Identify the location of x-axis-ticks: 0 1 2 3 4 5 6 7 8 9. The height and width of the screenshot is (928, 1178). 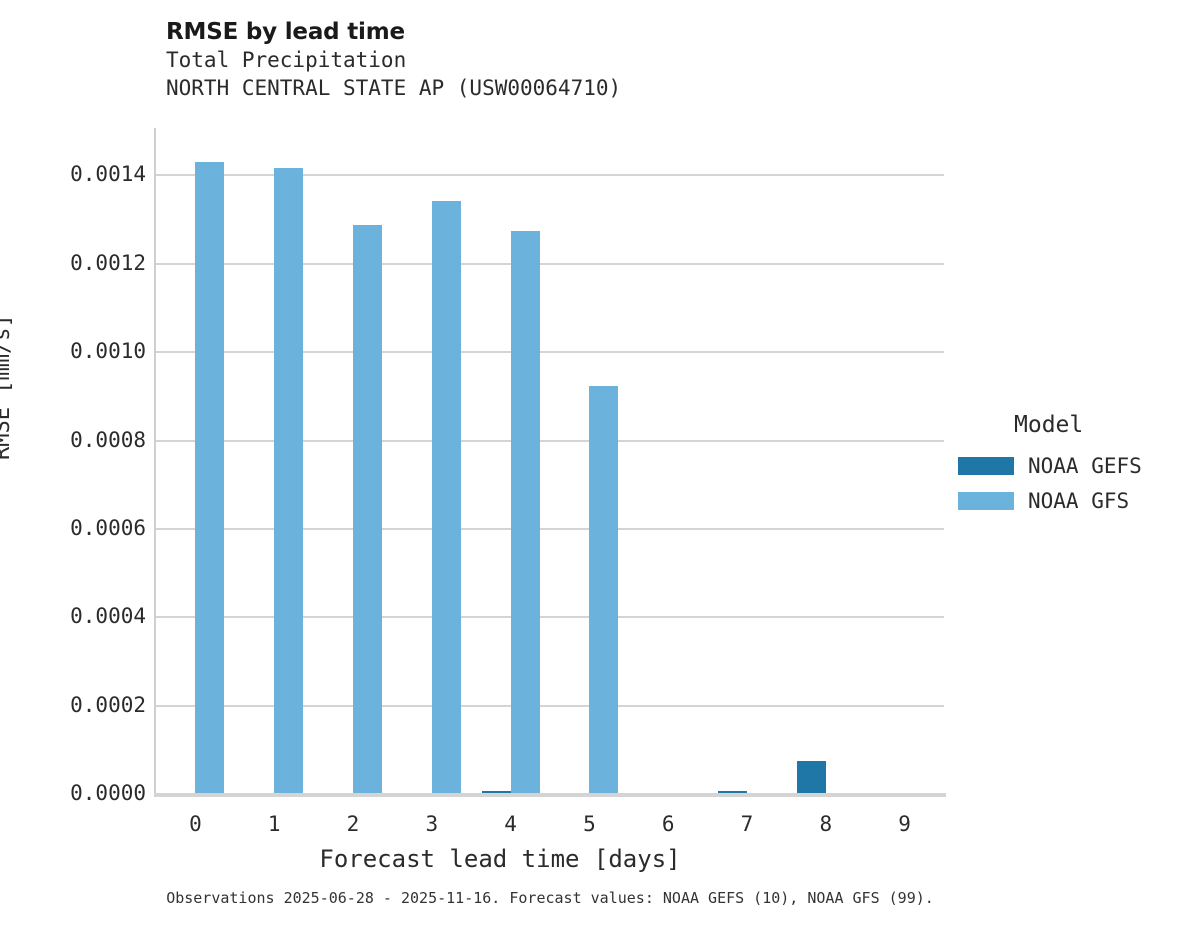
(589, 827).